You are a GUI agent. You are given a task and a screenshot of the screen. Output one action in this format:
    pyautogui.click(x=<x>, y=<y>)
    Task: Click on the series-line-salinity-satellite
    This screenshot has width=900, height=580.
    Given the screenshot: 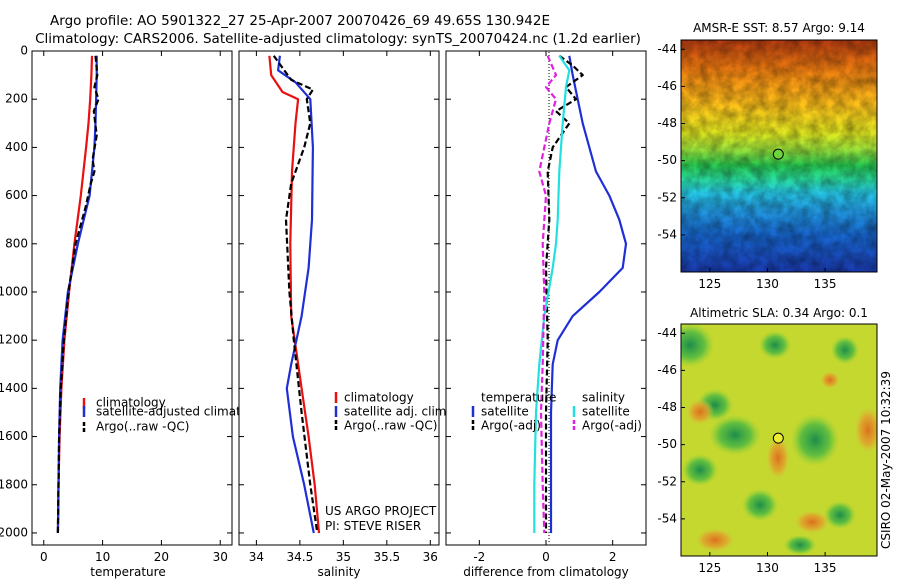 What is the action you would take?
    pyautogui.click(x=552, y=294)
    